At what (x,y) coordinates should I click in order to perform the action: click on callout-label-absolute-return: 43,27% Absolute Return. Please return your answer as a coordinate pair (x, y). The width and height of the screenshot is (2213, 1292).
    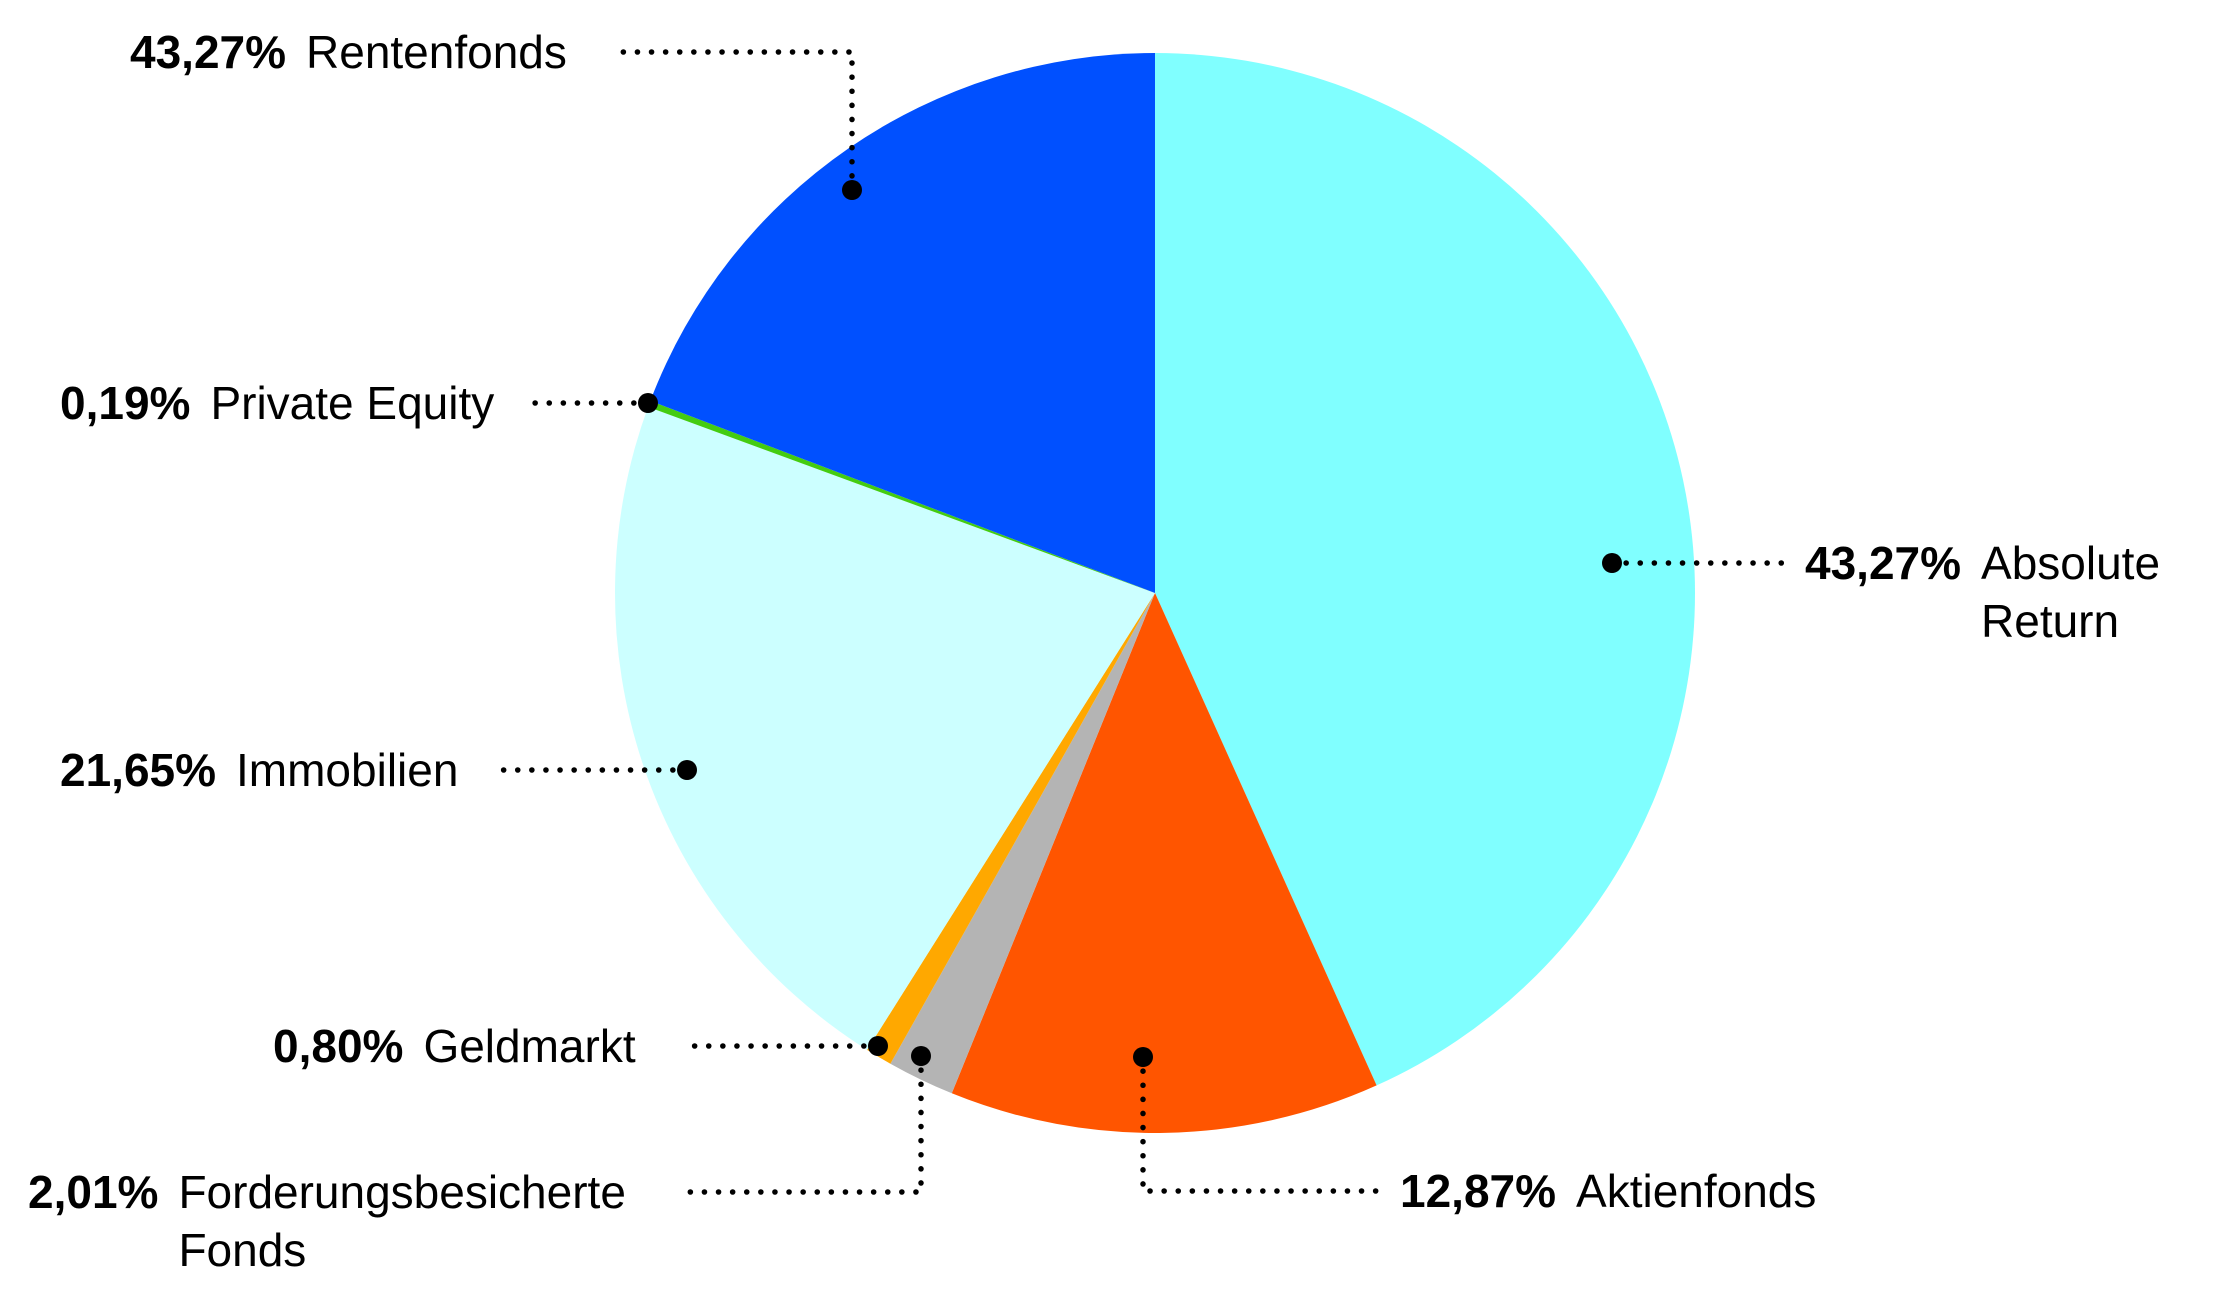
    Looking at the image, I should click on (2000, 592).